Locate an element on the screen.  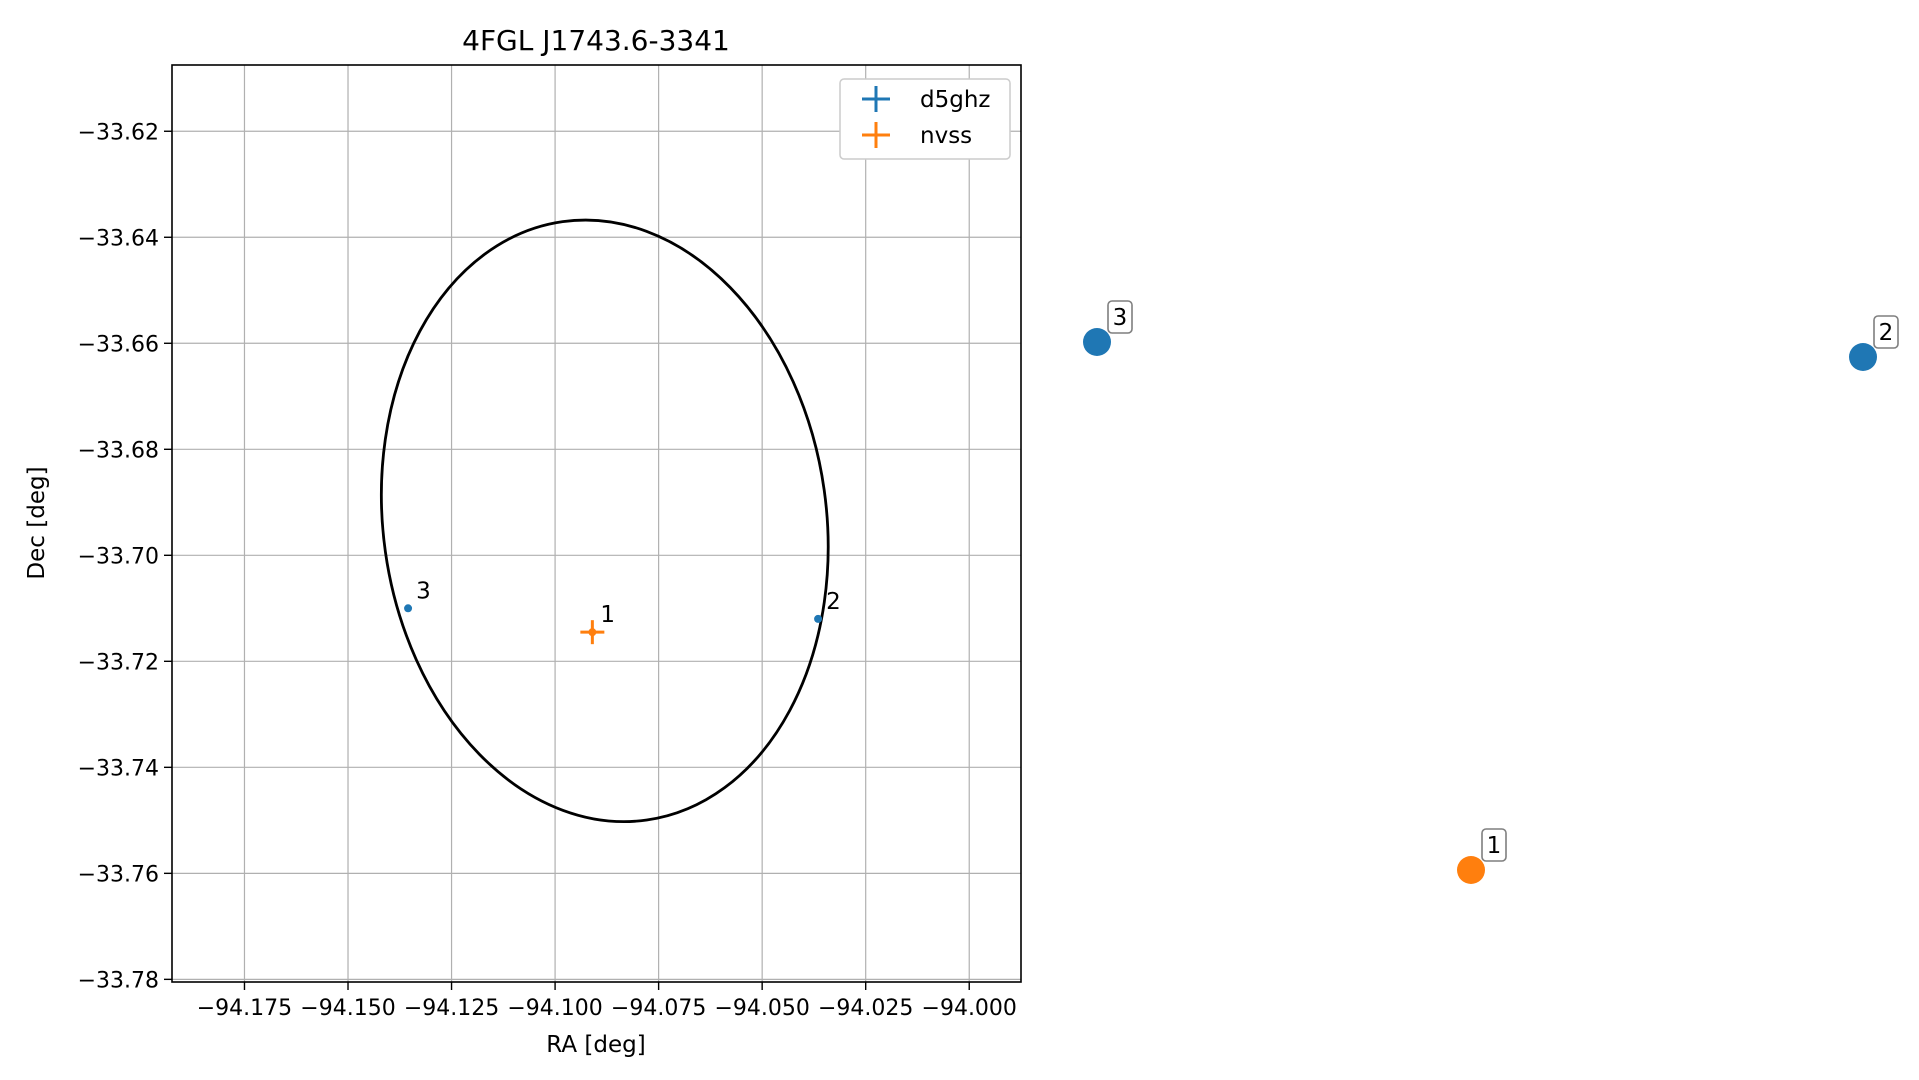
marker-1: 1 is located at coordinates (1482, 856).